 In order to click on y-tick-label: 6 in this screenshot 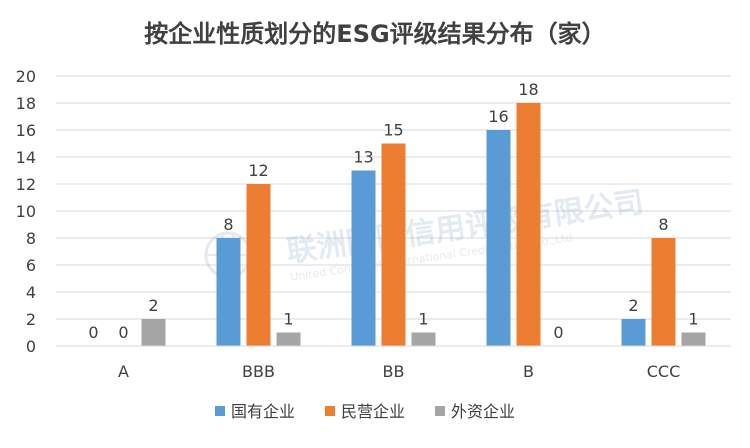, I will do `click(31, 265)`.